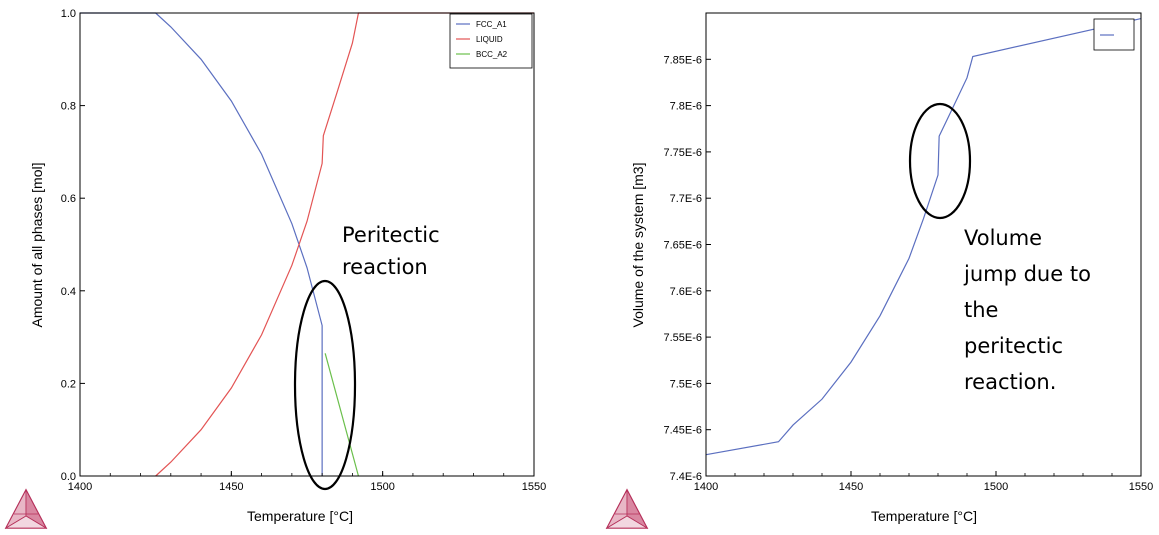 The height and width of the screenshot is (535, 1159). I want to click on legend-label: LIQUID, so click(489, 39).